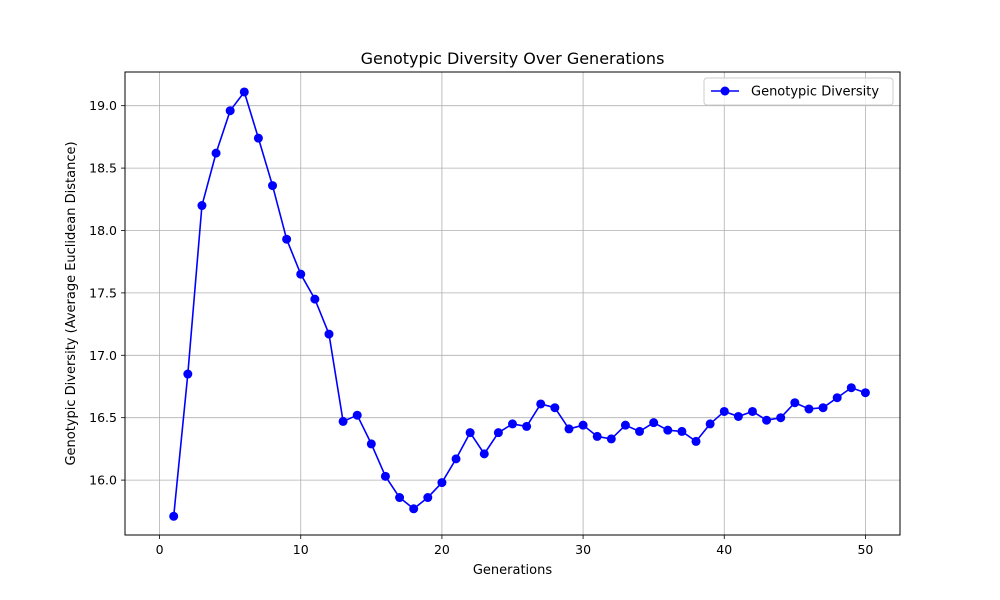  I want to click on y-tick-label: 17.5, so click(103, 292).